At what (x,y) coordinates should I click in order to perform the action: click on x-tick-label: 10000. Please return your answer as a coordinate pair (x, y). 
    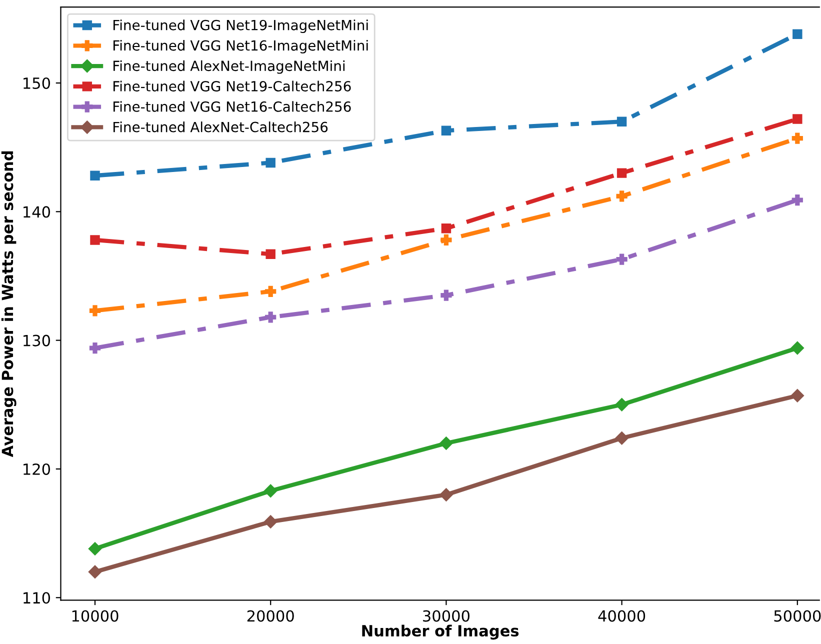
    Looking at the image, I should click on (95, 616).